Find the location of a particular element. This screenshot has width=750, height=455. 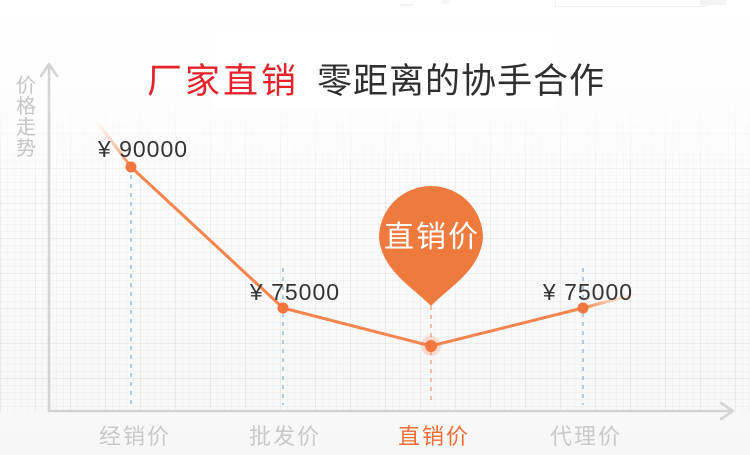

page-title-rest: 零距离的协手合作 is located at coordinates (461, 81).